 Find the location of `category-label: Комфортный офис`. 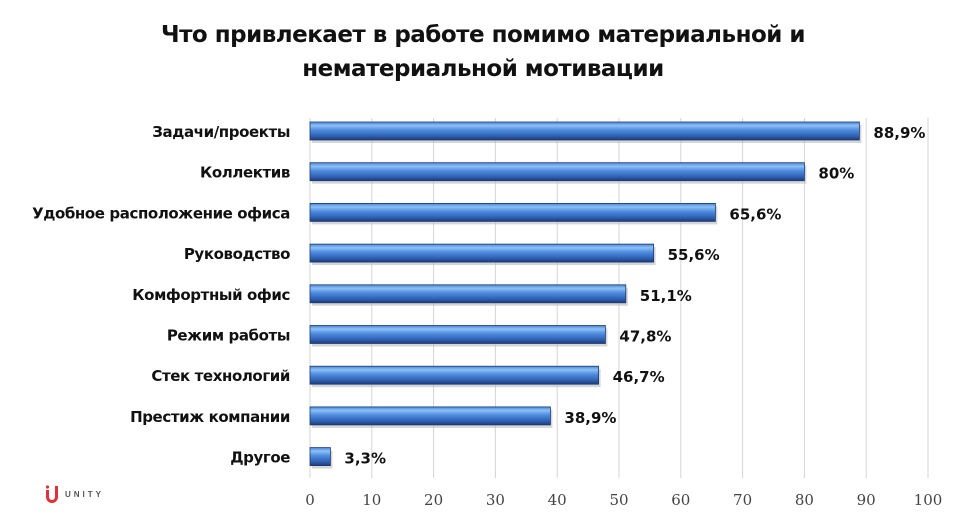

category-label: Комфортный офис is located at coordinates (211, 295).